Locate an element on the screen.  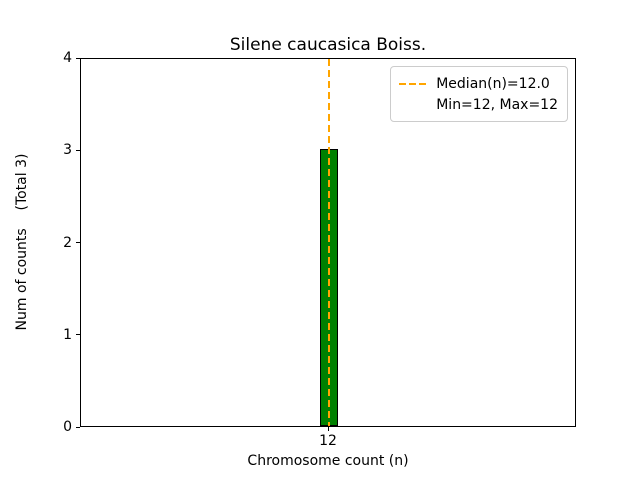
y-tick-label: 2 is located at coordinates (67, 242).